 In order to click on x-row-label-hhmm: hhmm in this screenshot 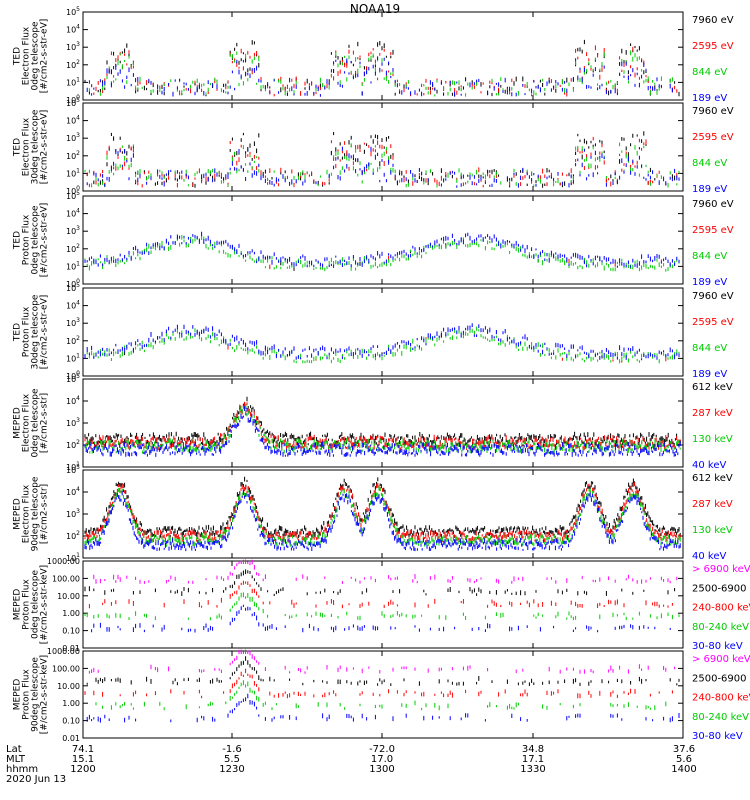, I will do `click(22, 769)`.